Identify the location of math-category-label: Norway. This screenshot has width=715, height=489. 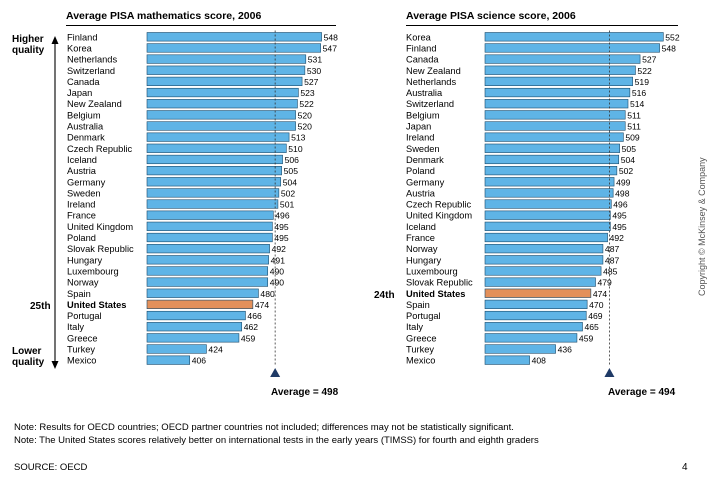
(83, 283).